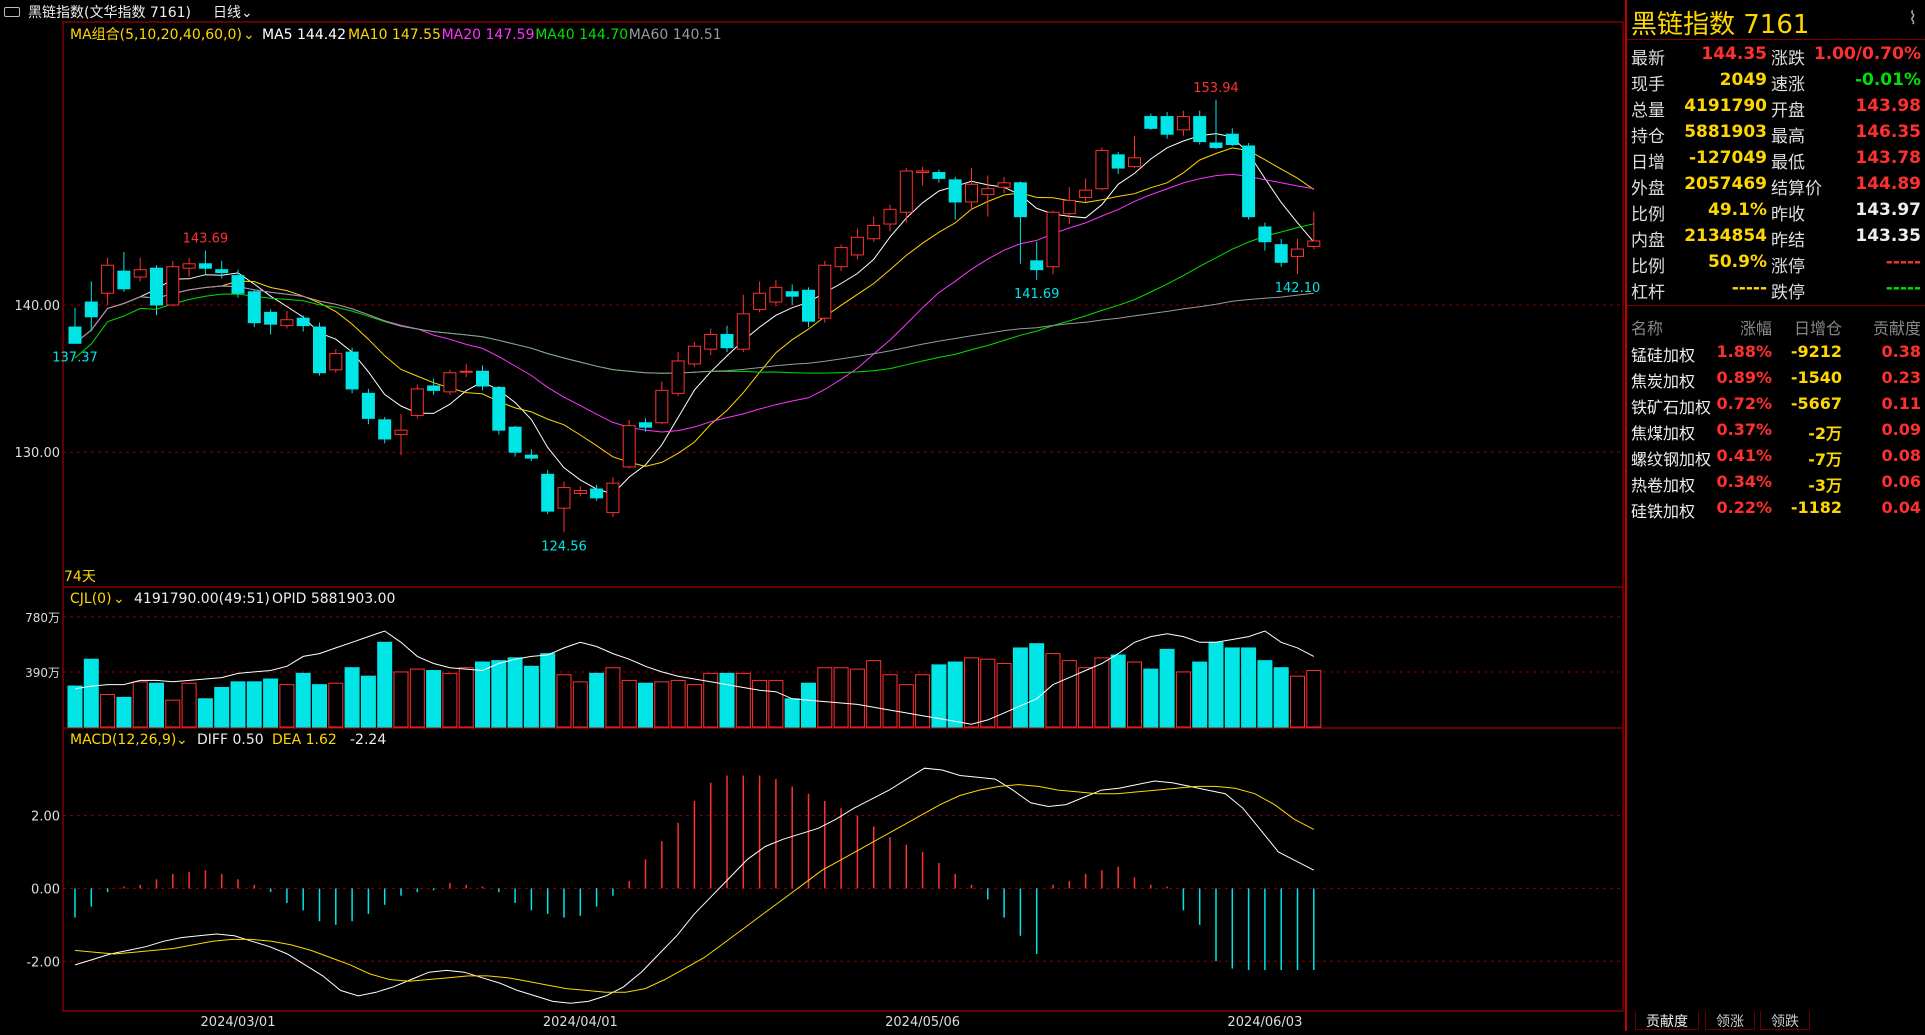 The image size is (1925, 1035). Describe the element at coordinates (1647, 328) in the screenshot. I see `contrib-header-name: 名称` at that location.